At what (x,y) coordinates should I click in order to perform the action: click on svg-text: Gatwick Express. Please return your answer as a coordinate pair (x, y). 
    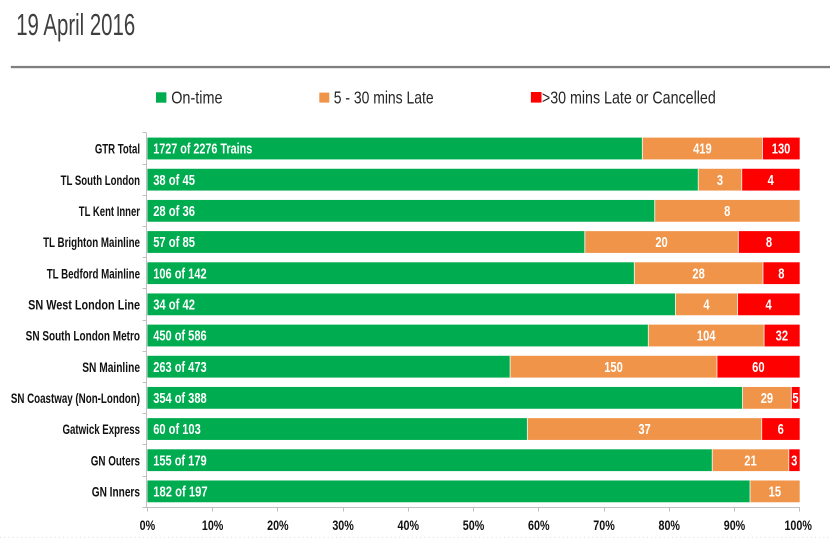
    Looking at the image, I should click on (101, 429).